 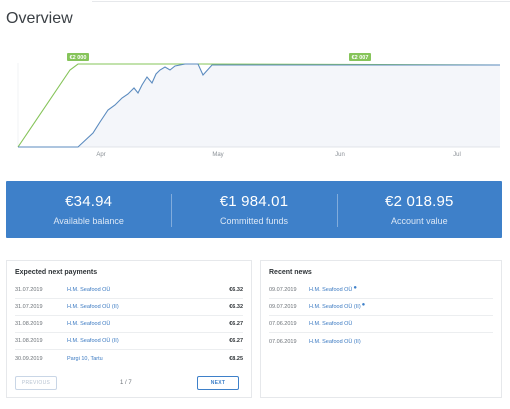 I want to click on chart-flag-1-text: €2 000, so click(x=78, y=58).